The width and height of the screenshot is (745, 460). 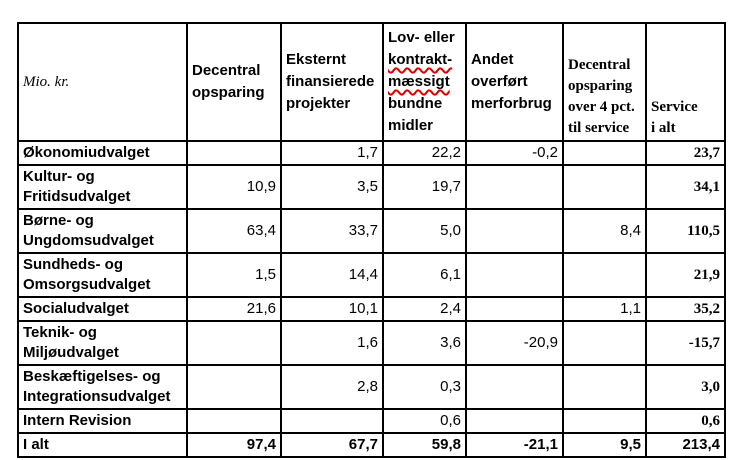 What do you see at coordinates (102, 82) in the screenshot?
I see `unit-label-cell: Mio. kr.` at bounding box center [102, 82].